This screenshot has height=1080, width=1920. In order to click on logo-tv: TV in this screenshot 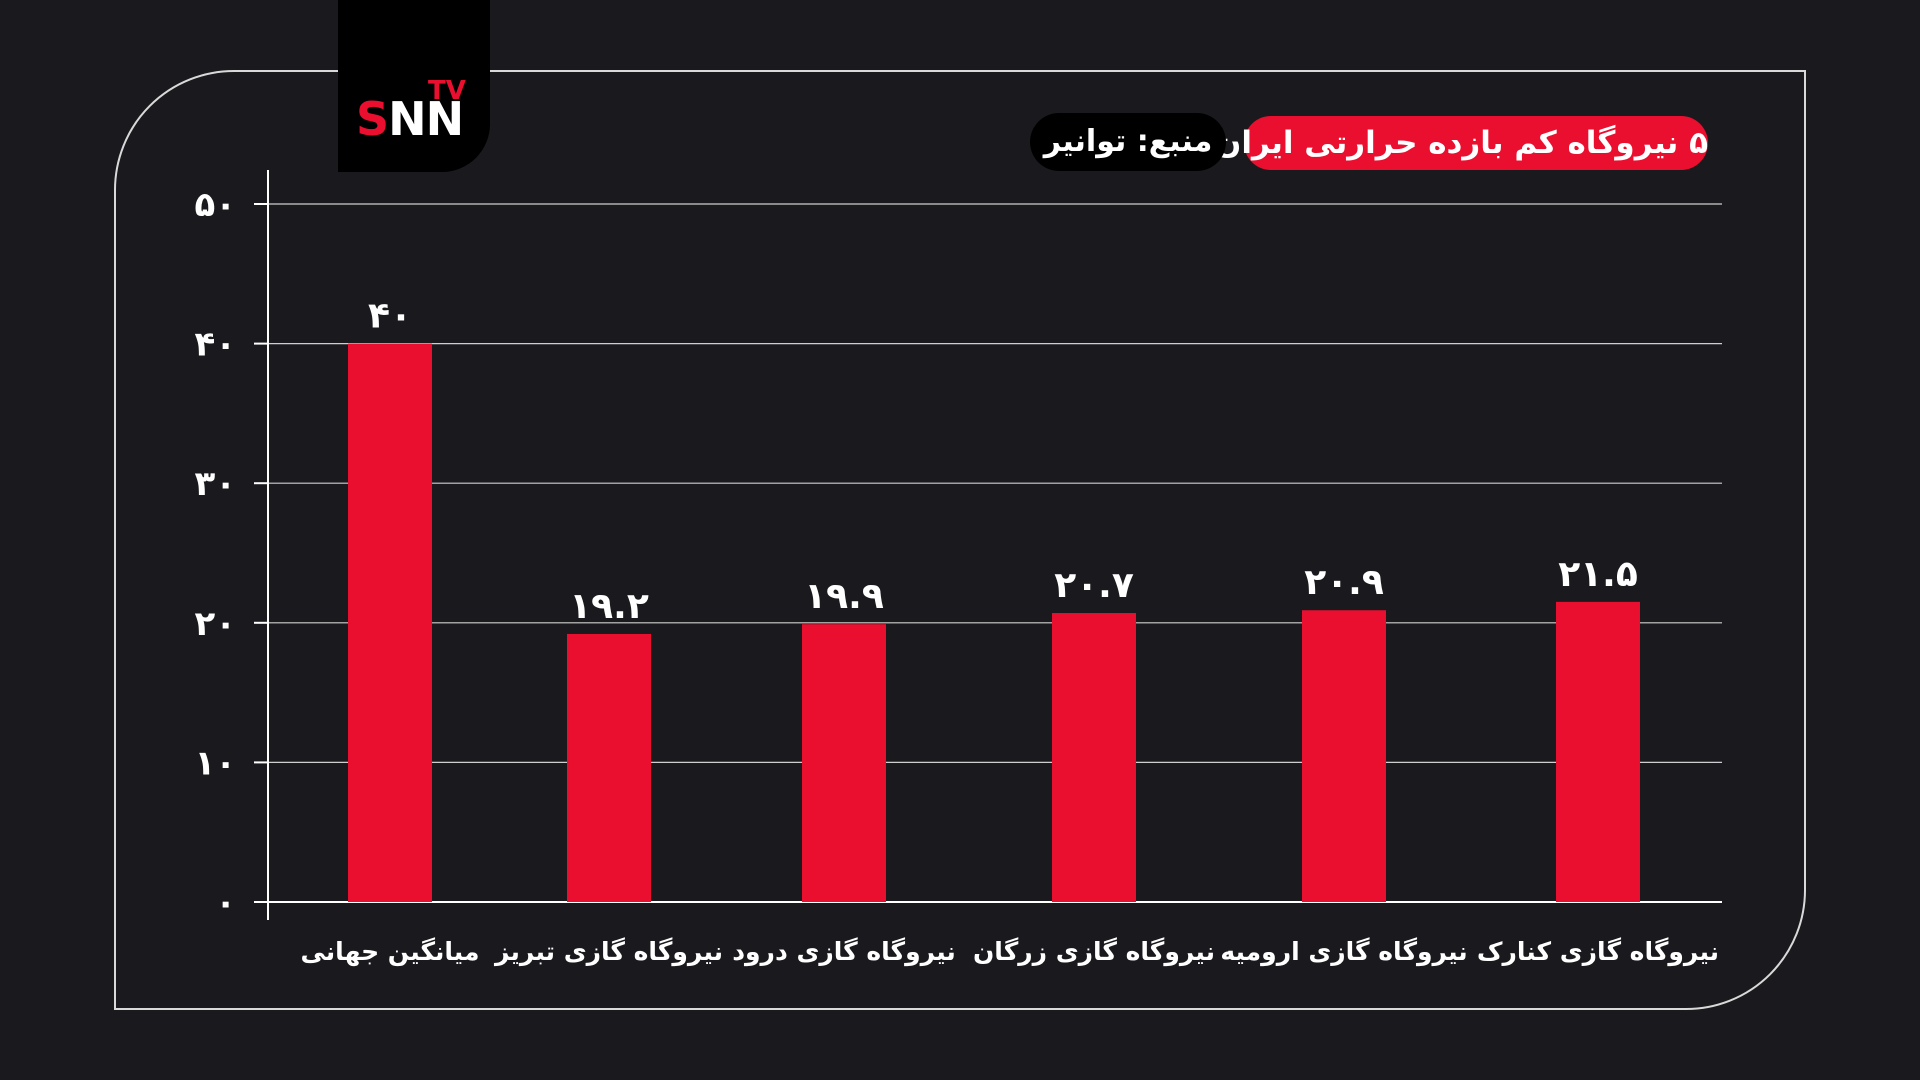, I will do `click(447, 91)`.